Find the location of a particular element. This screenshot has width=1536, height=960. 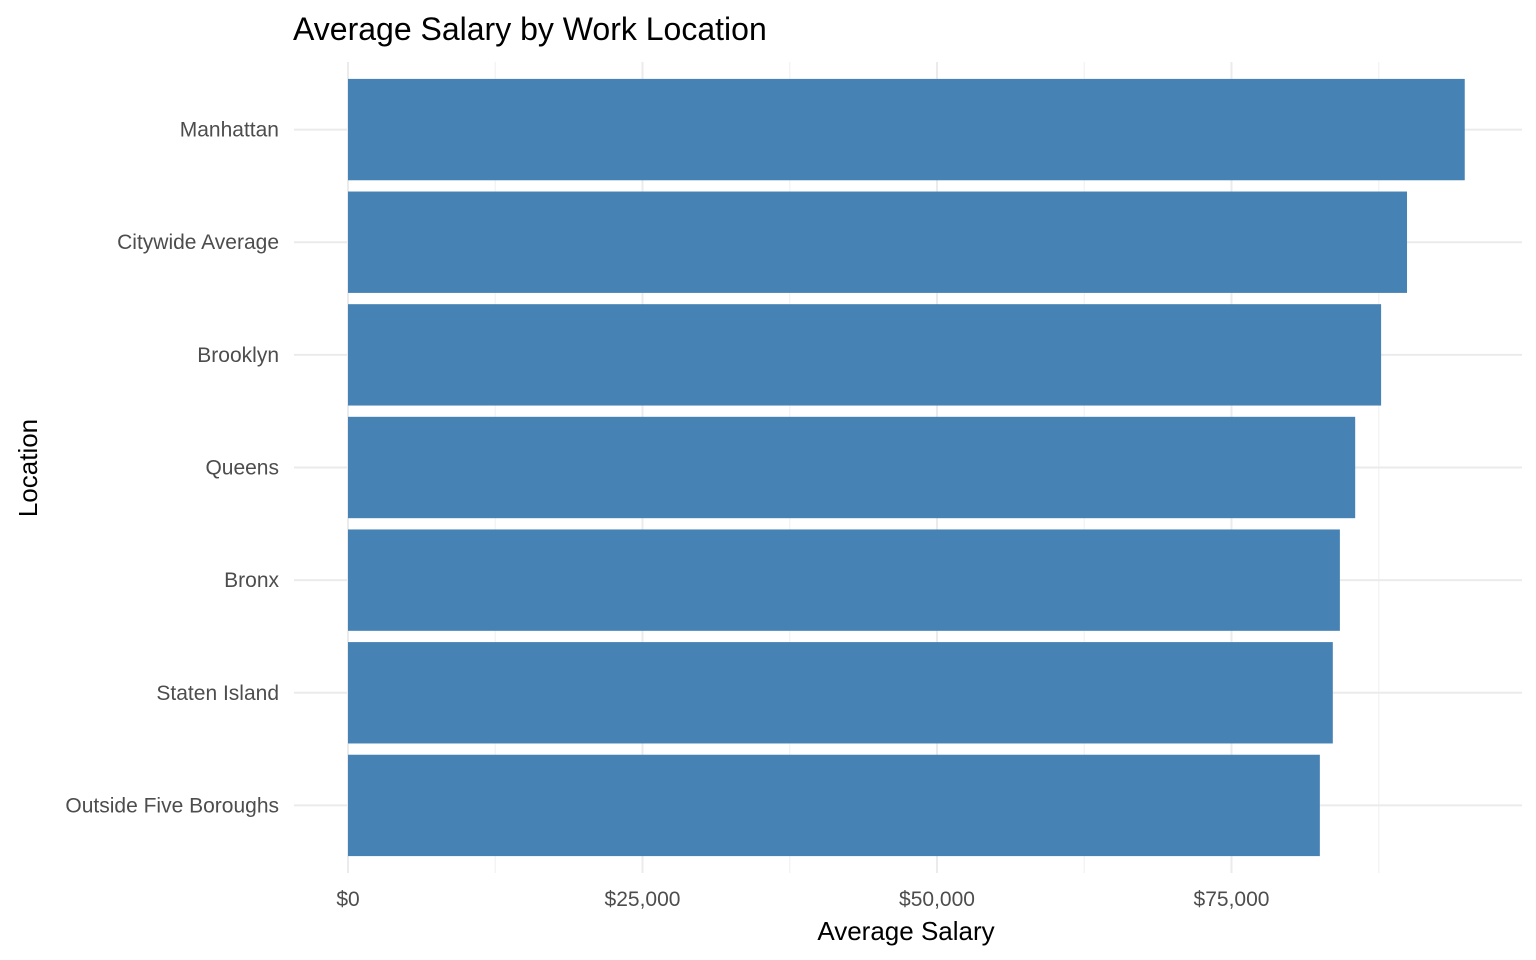

chart-title: Average Salary by Work Location is located at coordinates (530, 29).